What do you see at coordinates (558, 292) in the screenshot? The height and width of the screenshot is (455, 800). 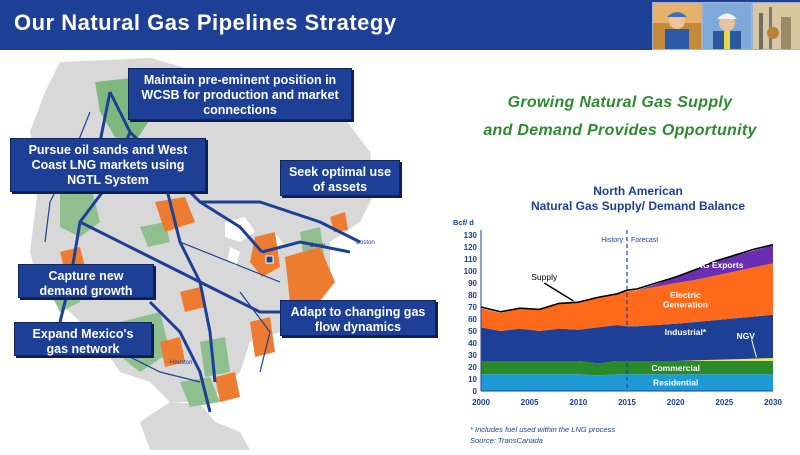 I see `supply-pointer` at bounding box center [558, 292].